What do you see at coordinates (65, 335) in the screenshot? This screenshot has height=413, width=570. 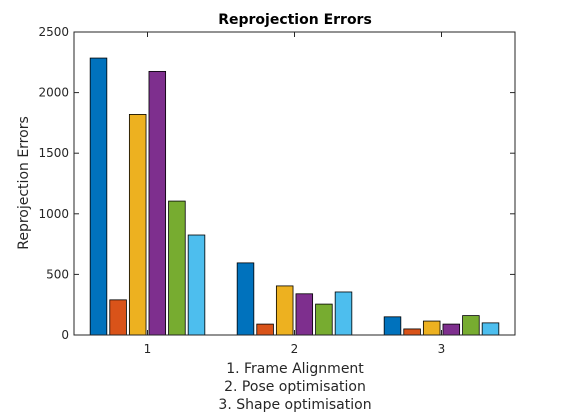 I see `y-tick-label: 0` at bounding box center [65, 335].